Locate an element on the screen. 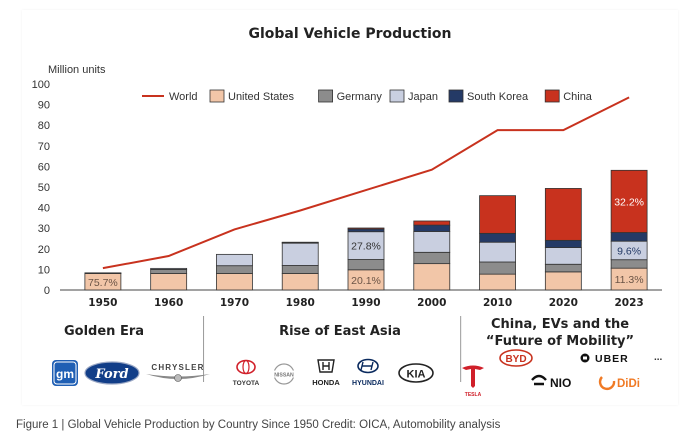  nissan-logo-text: NISSAN is located at coordinates (284, 376).